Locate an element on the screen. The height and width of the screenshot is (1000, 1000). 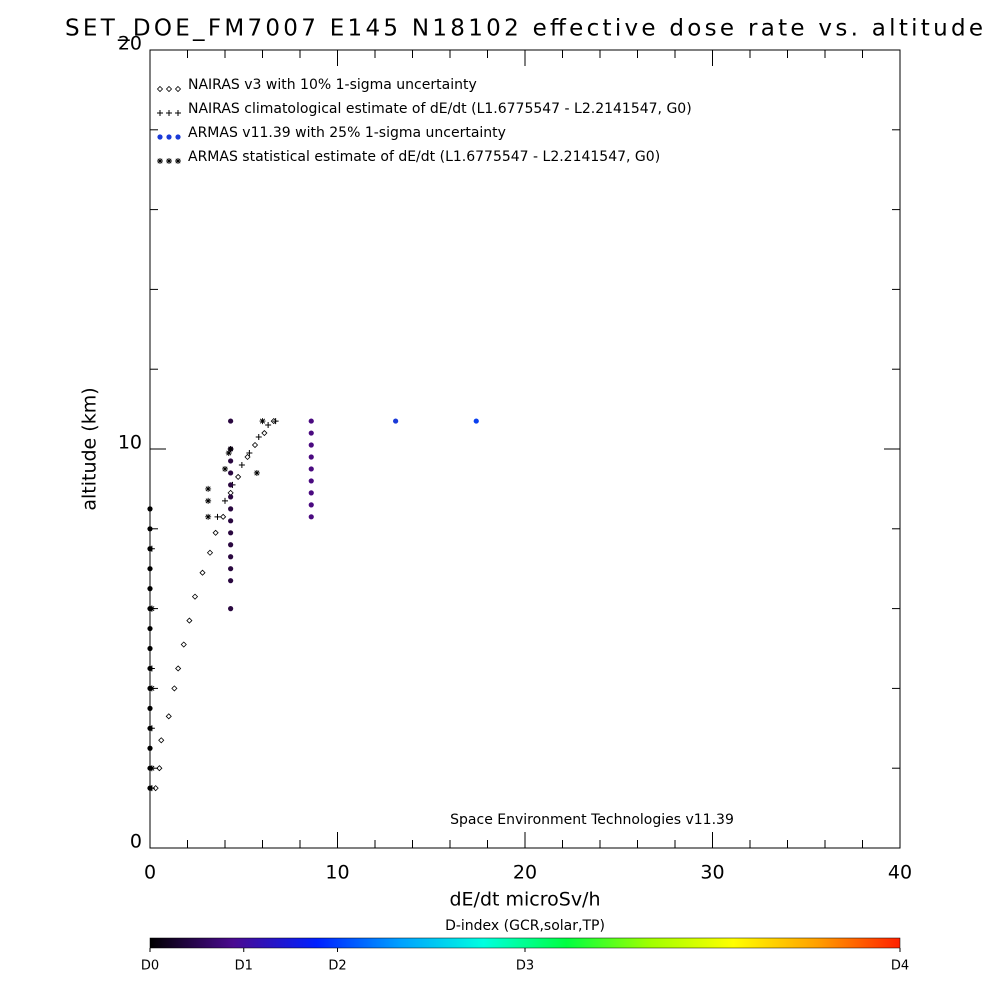
x-tick-label: 10 is located at coordinates (337, 873).